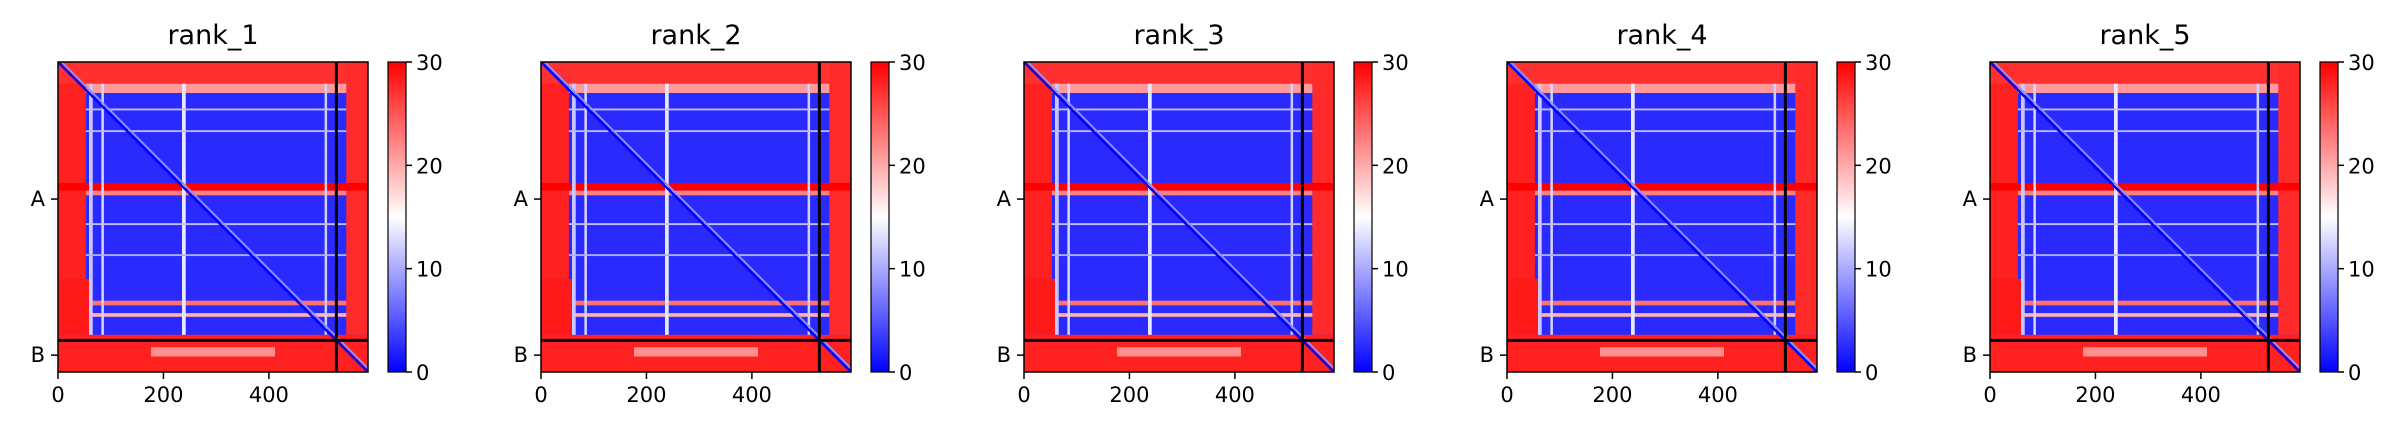  I want to click on panel-title: rank_1, so click(212, 35).